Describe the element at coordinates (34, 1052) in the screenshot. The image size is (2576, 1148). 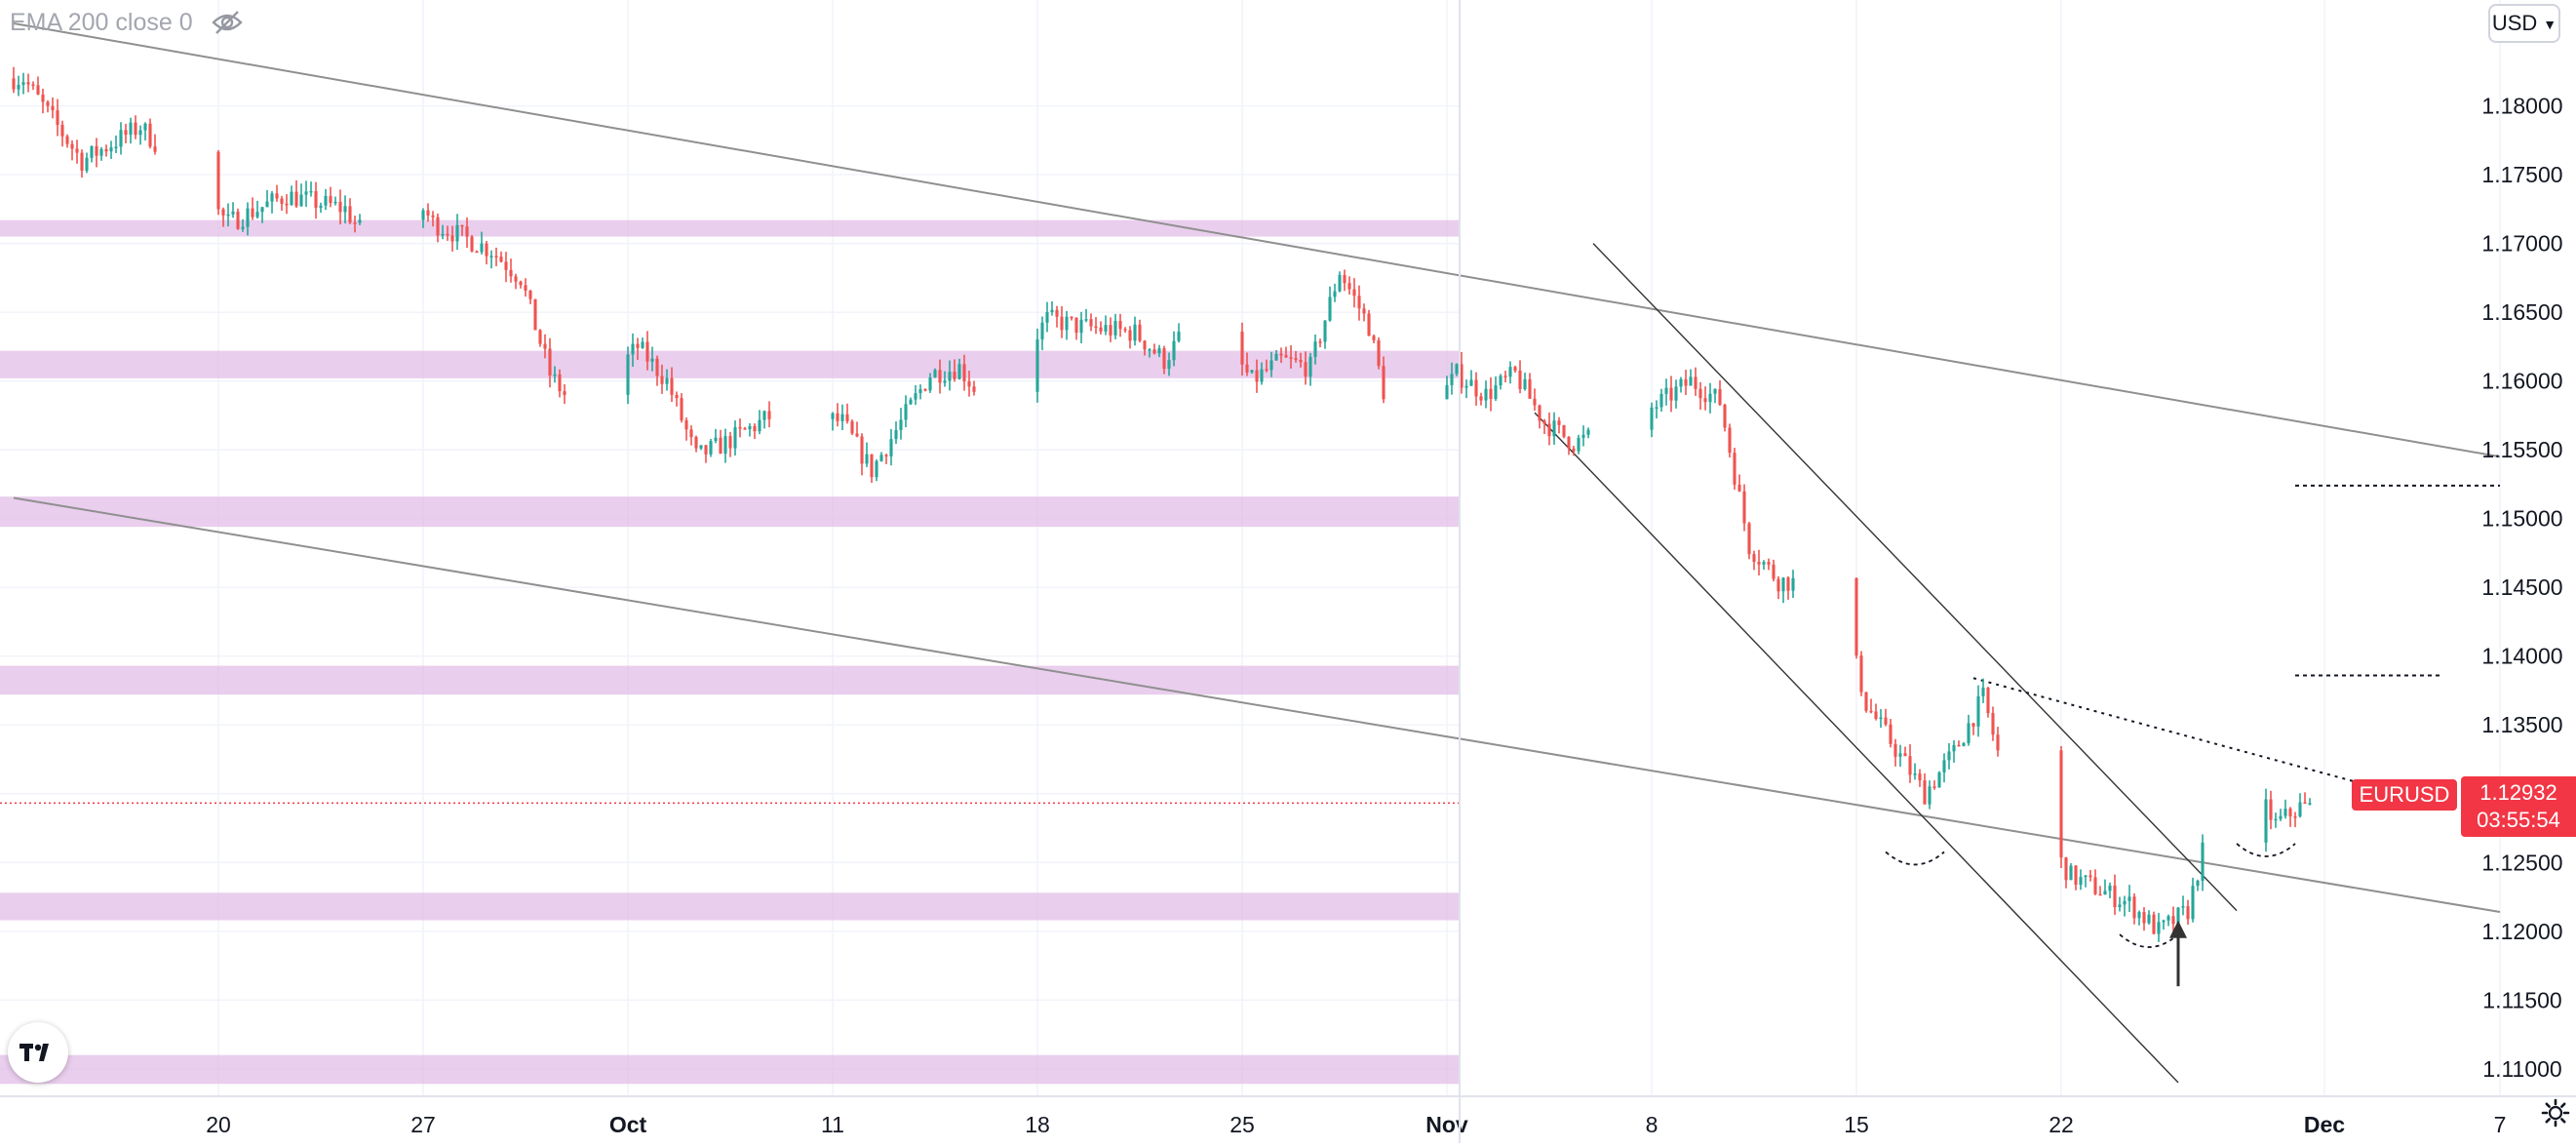
I see `tradingview-logo-glyph` at that location.